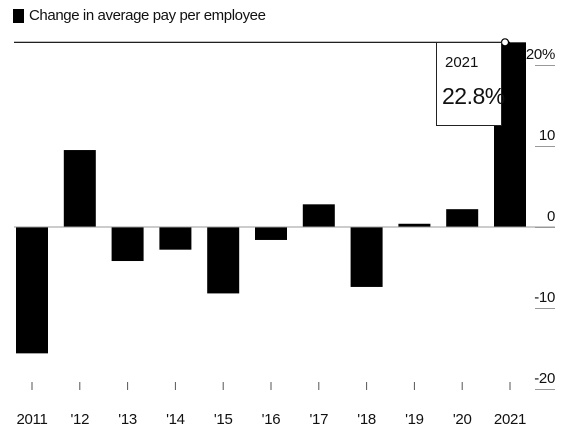 The width and height of the screenshot is (576, 445). What do you see at coordinates (414, 225) in the screenshot?
I see `bar-'19` at bounding box center [414, 225].